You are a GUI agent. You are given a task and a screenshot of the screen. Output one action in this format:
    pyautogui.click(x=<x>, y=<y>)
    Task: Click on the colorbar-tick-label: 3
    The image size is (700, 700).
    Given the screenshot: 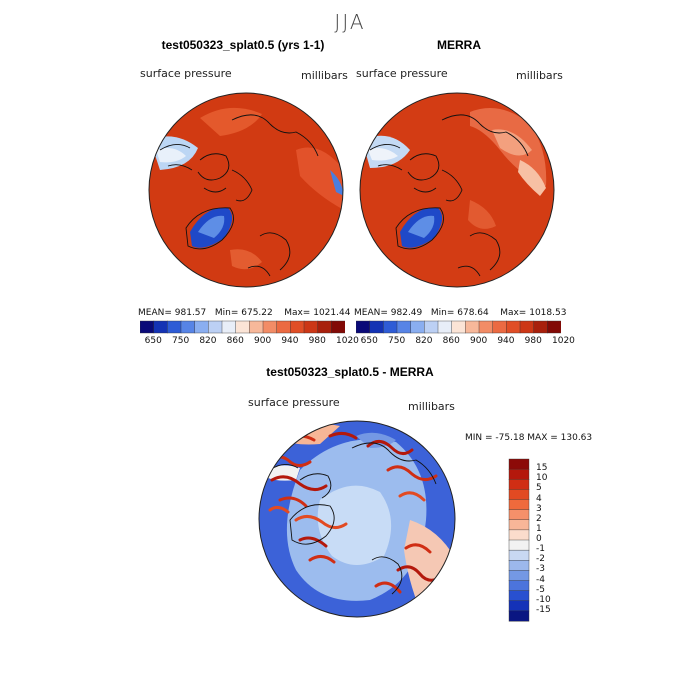 What is the action you would take?
    pyautogui.click(x=539, y=508)
    